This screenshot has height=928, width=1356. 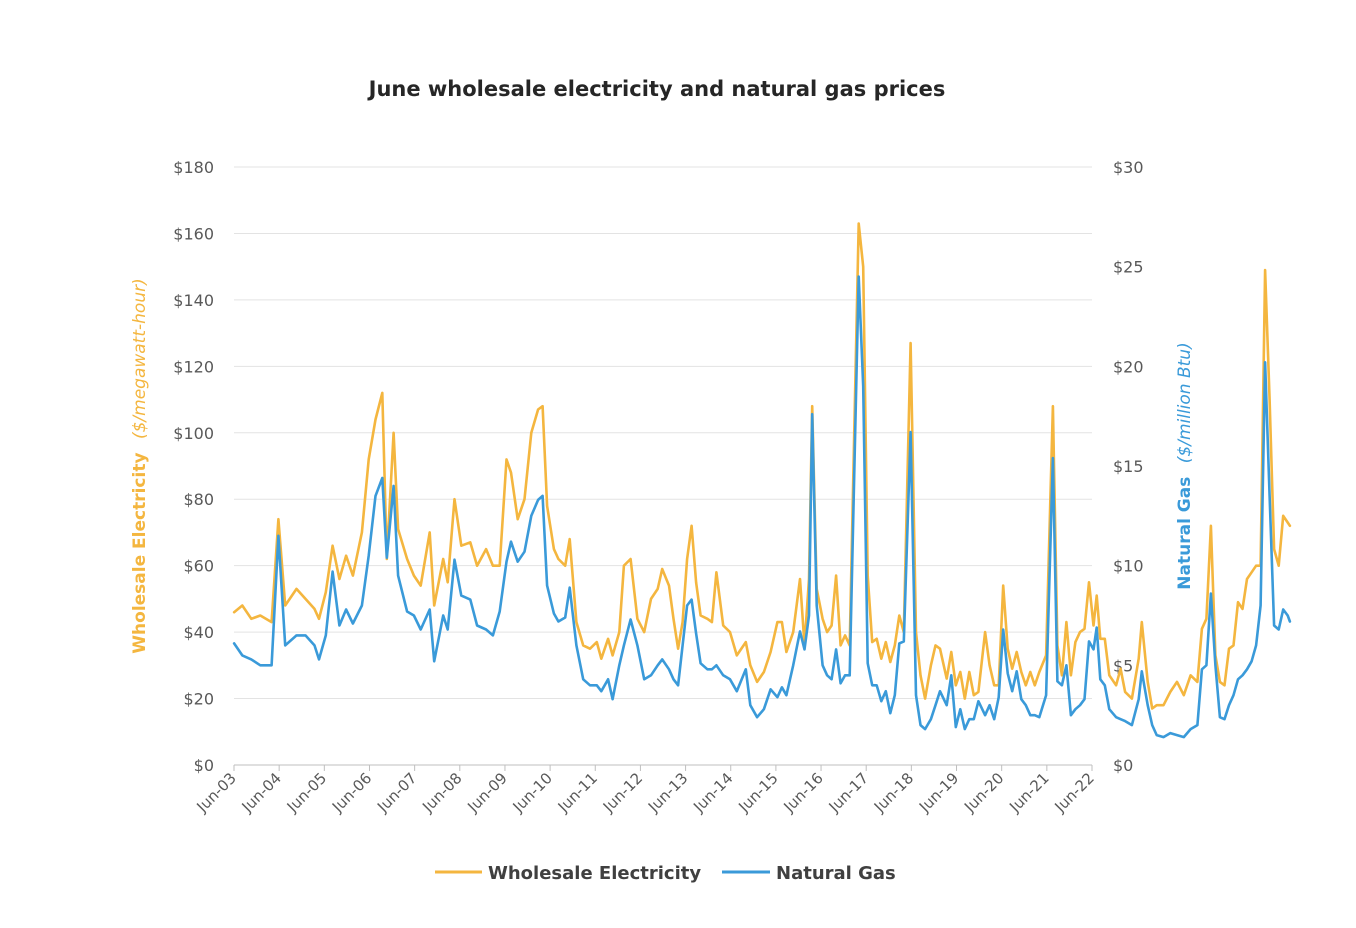 I want to click on x-tick-label: Jun-03, so click(x=215, y=792).